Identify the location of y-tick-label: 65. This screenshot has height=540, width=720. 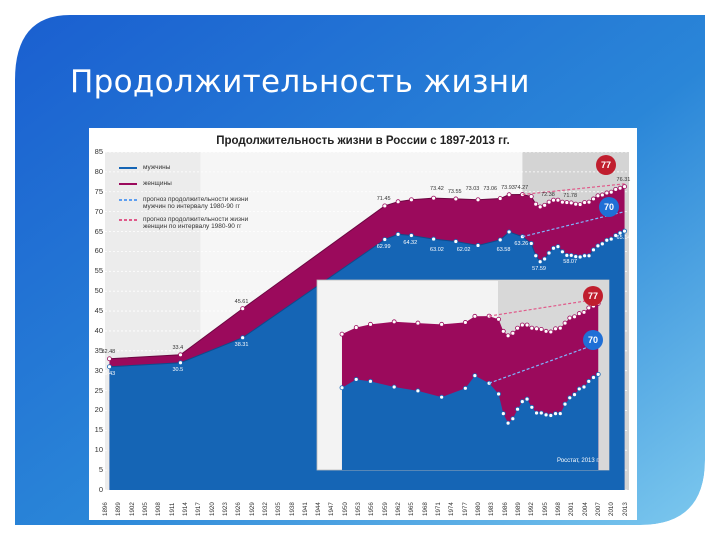
(98, 231).